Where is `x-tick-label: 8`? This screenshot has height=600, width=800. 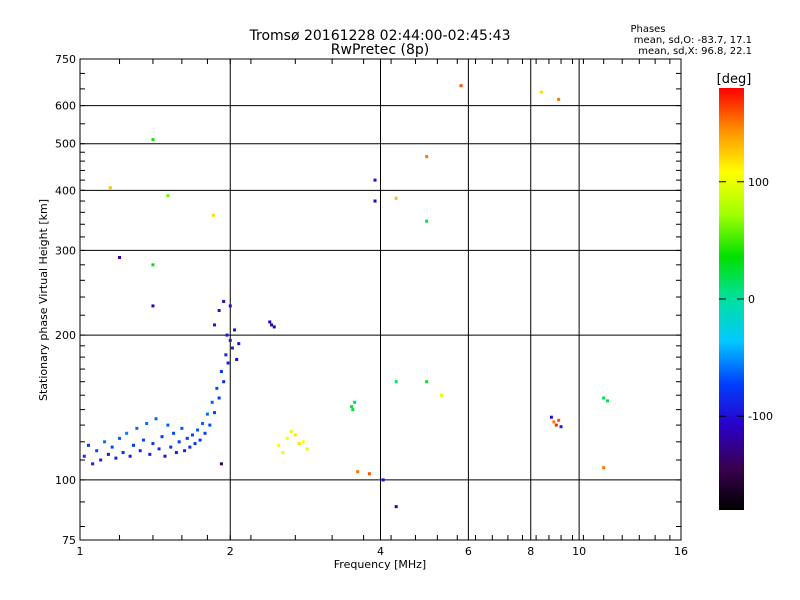
x-tick-label: 8 is located at coordinates (530, 551).